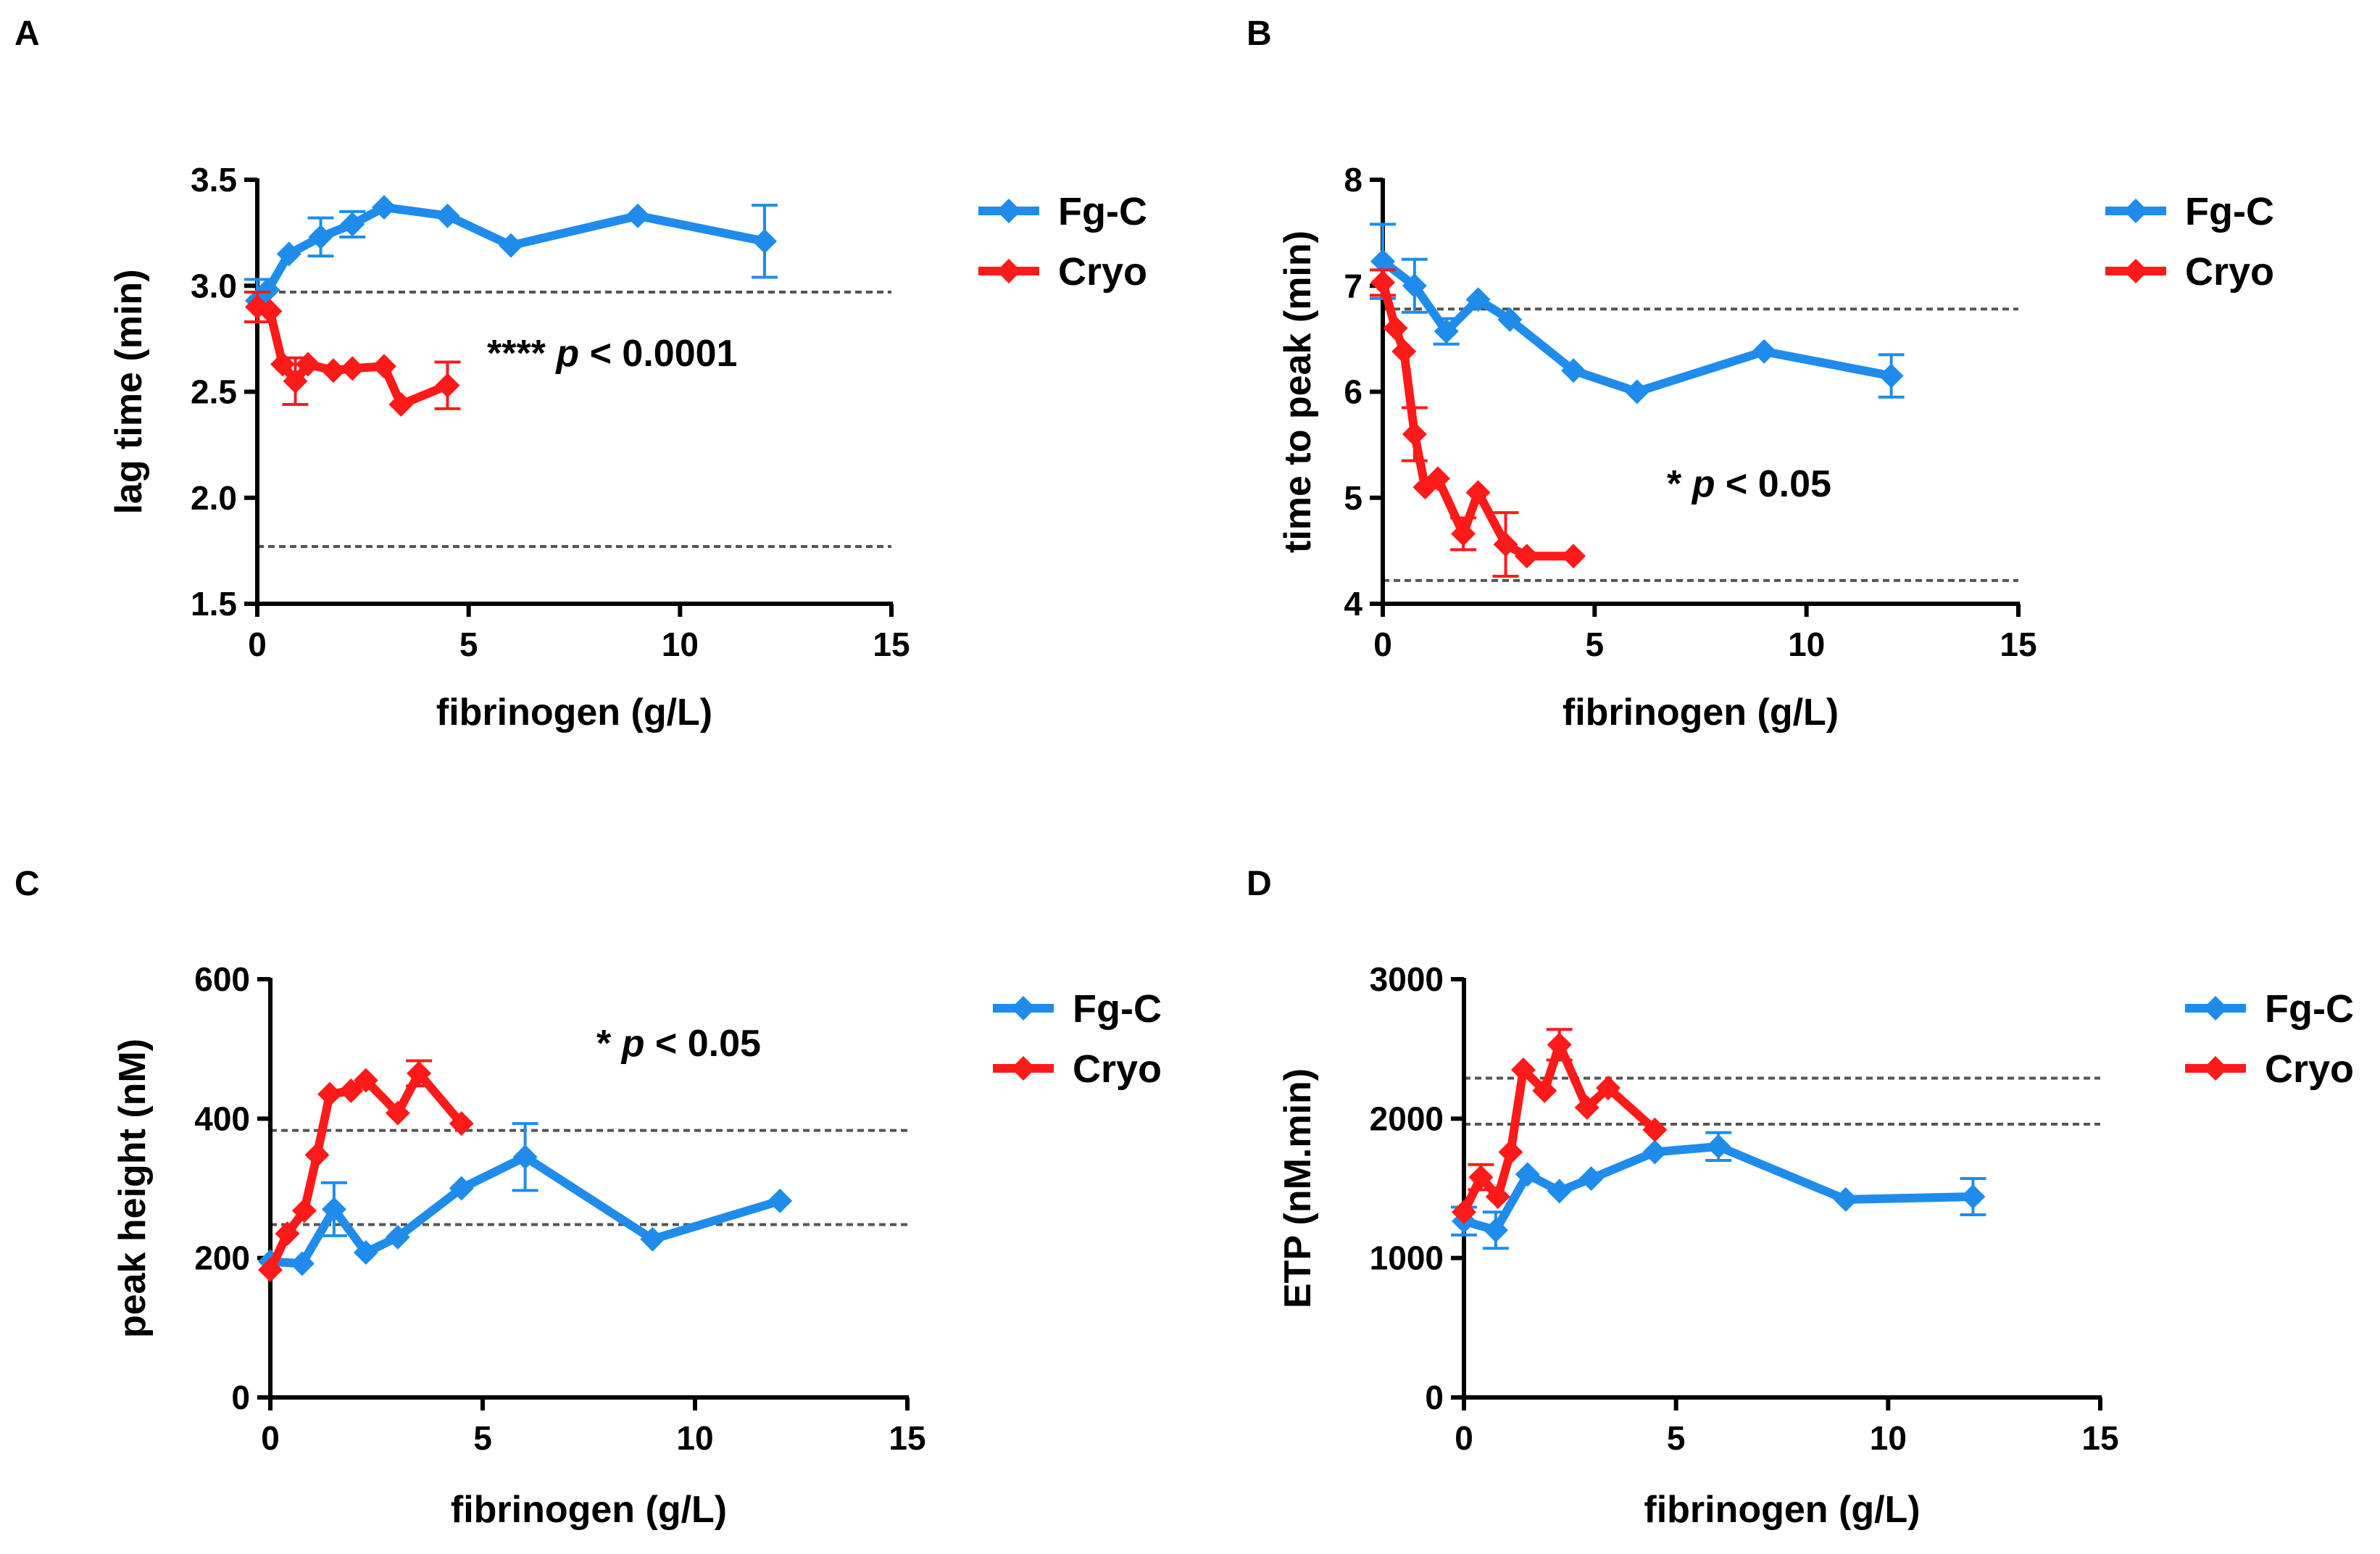 This screenshot has width=2380, height=1554. Describe the element at coordinates (214, 392) in the screenshot. I see `y-tick-label: 2.5` at that location.